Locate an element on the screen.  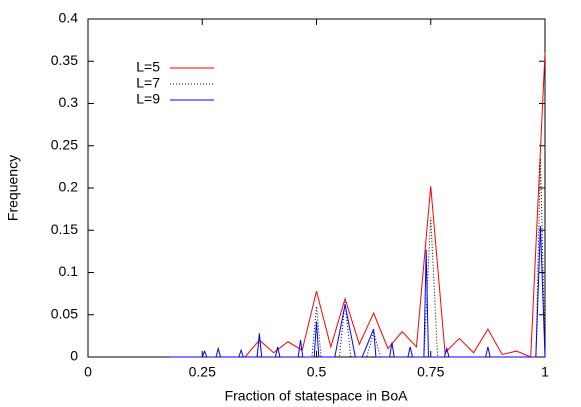
x-tick-label: 1 is located at coordinates (545, 372).